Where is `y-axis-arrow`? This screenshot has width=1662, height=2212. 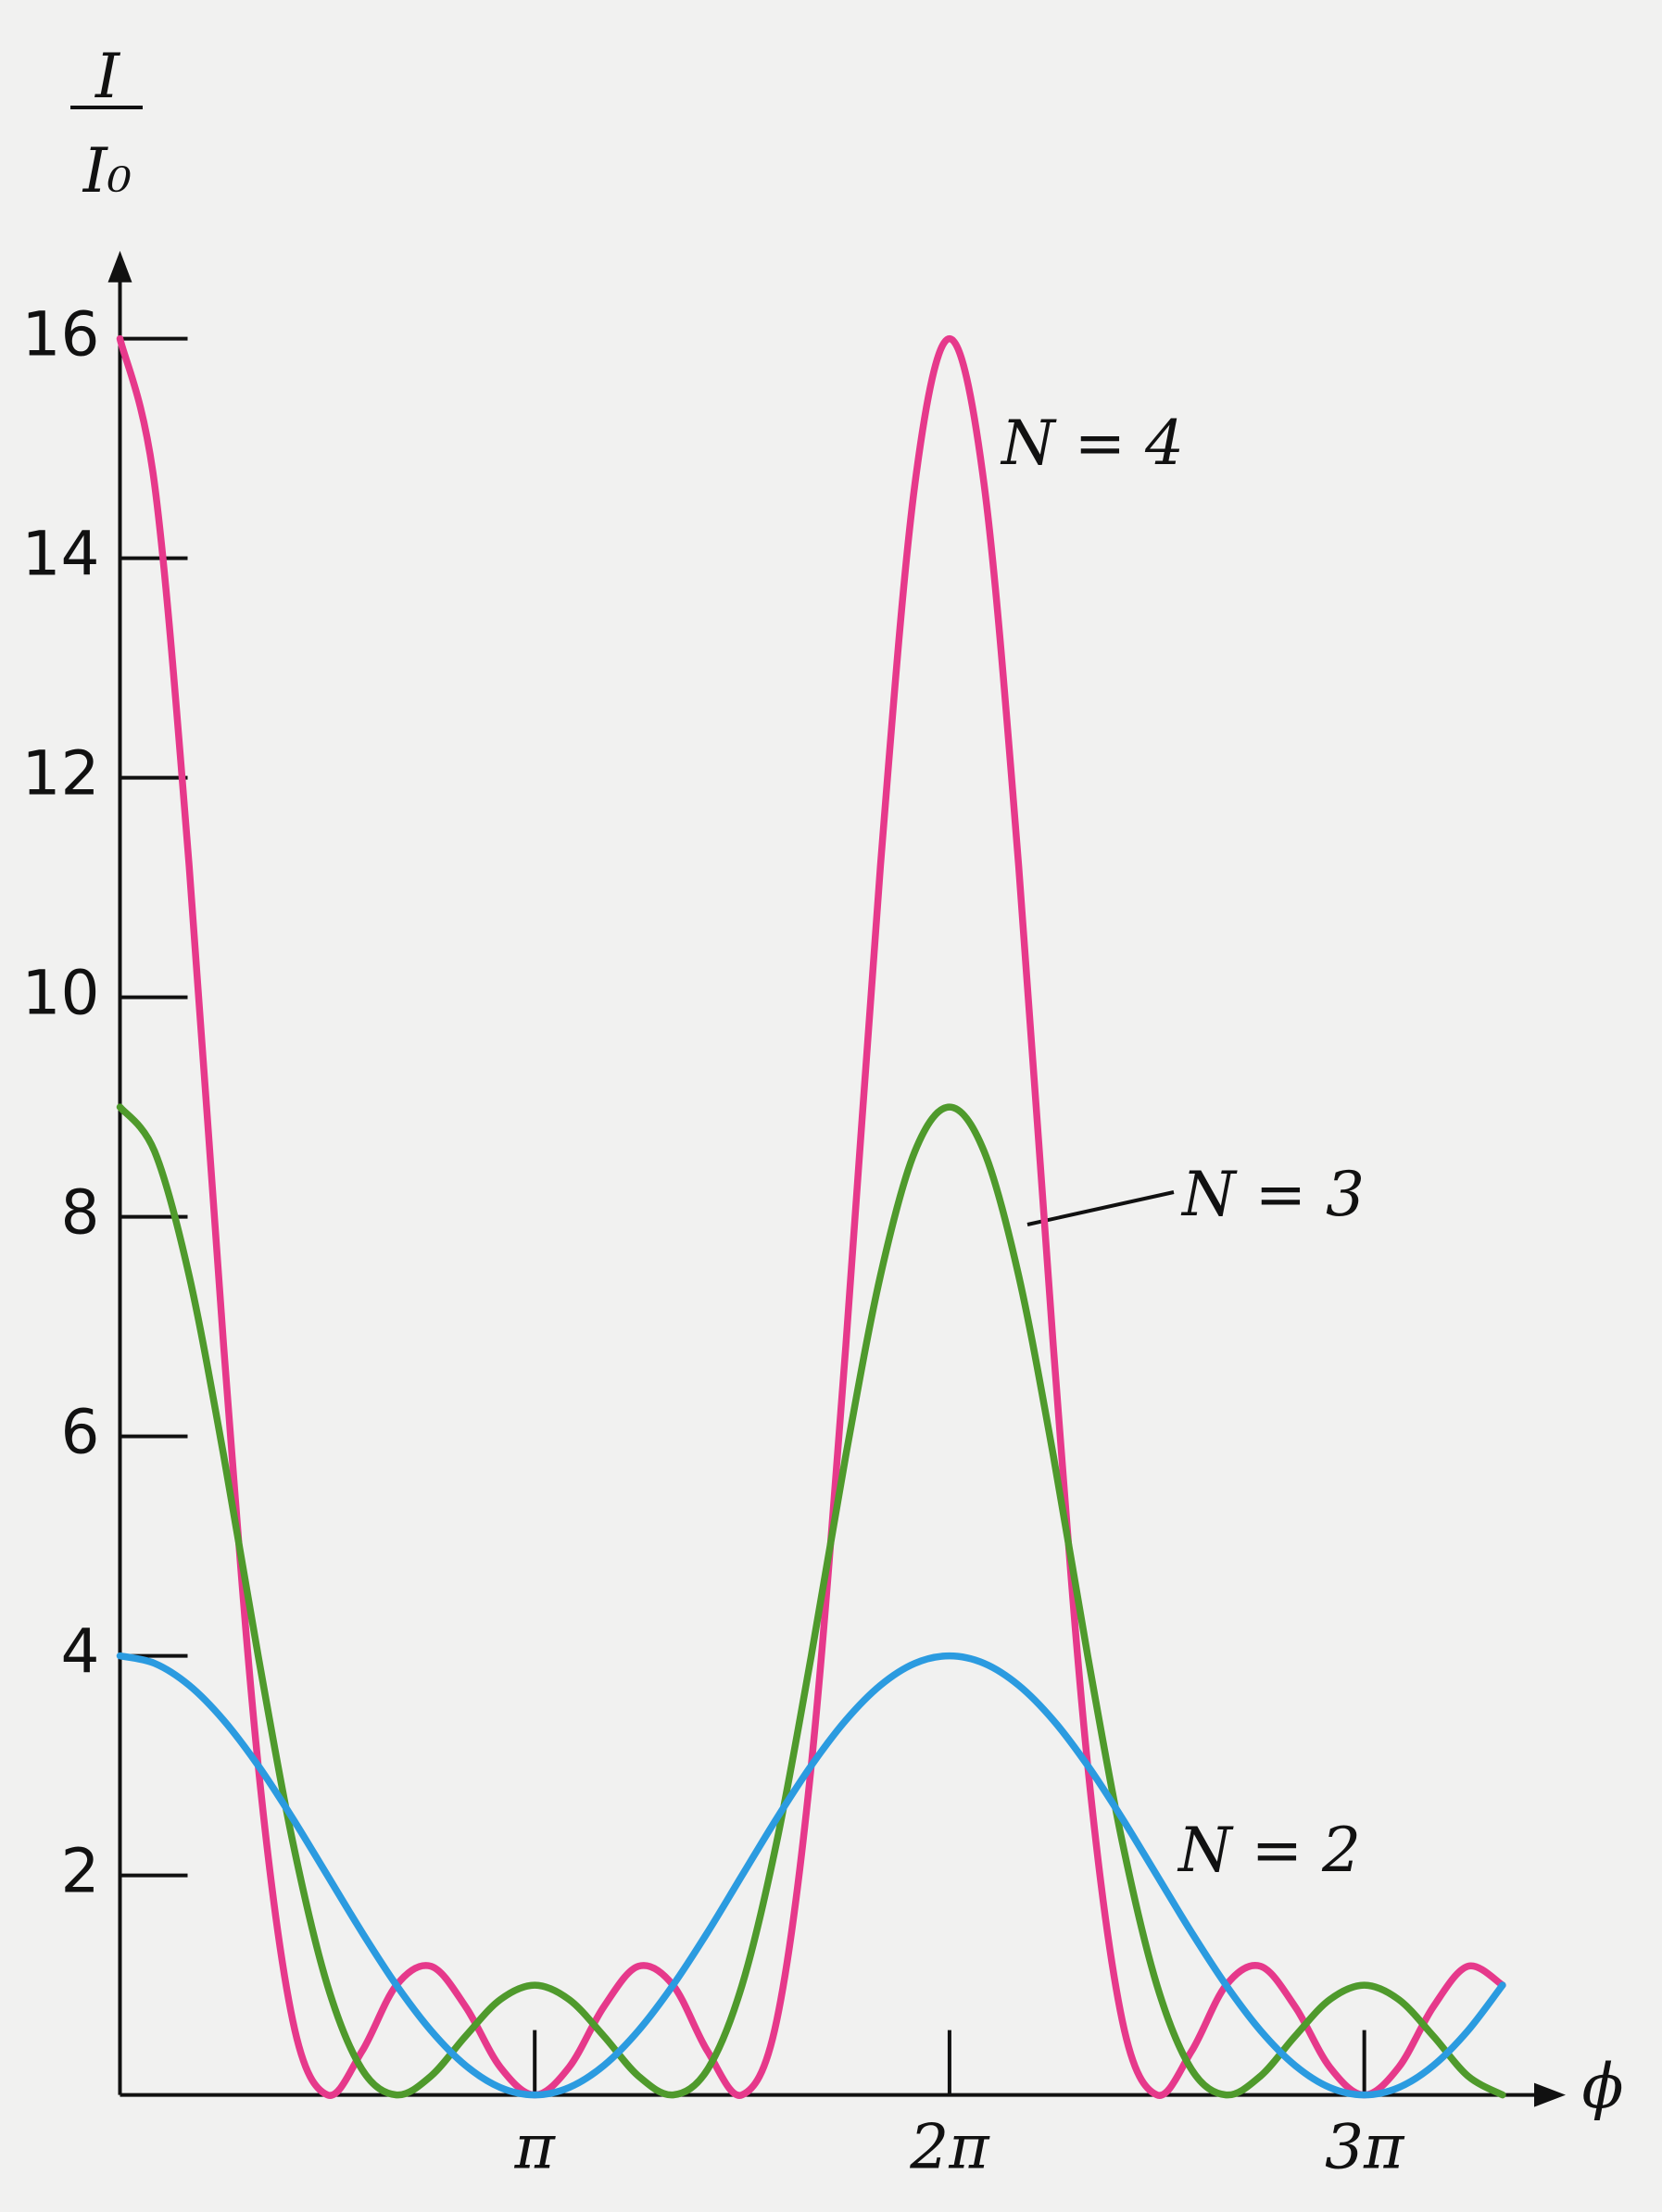
y-axis-arrow is located at coordinates (120, 267).